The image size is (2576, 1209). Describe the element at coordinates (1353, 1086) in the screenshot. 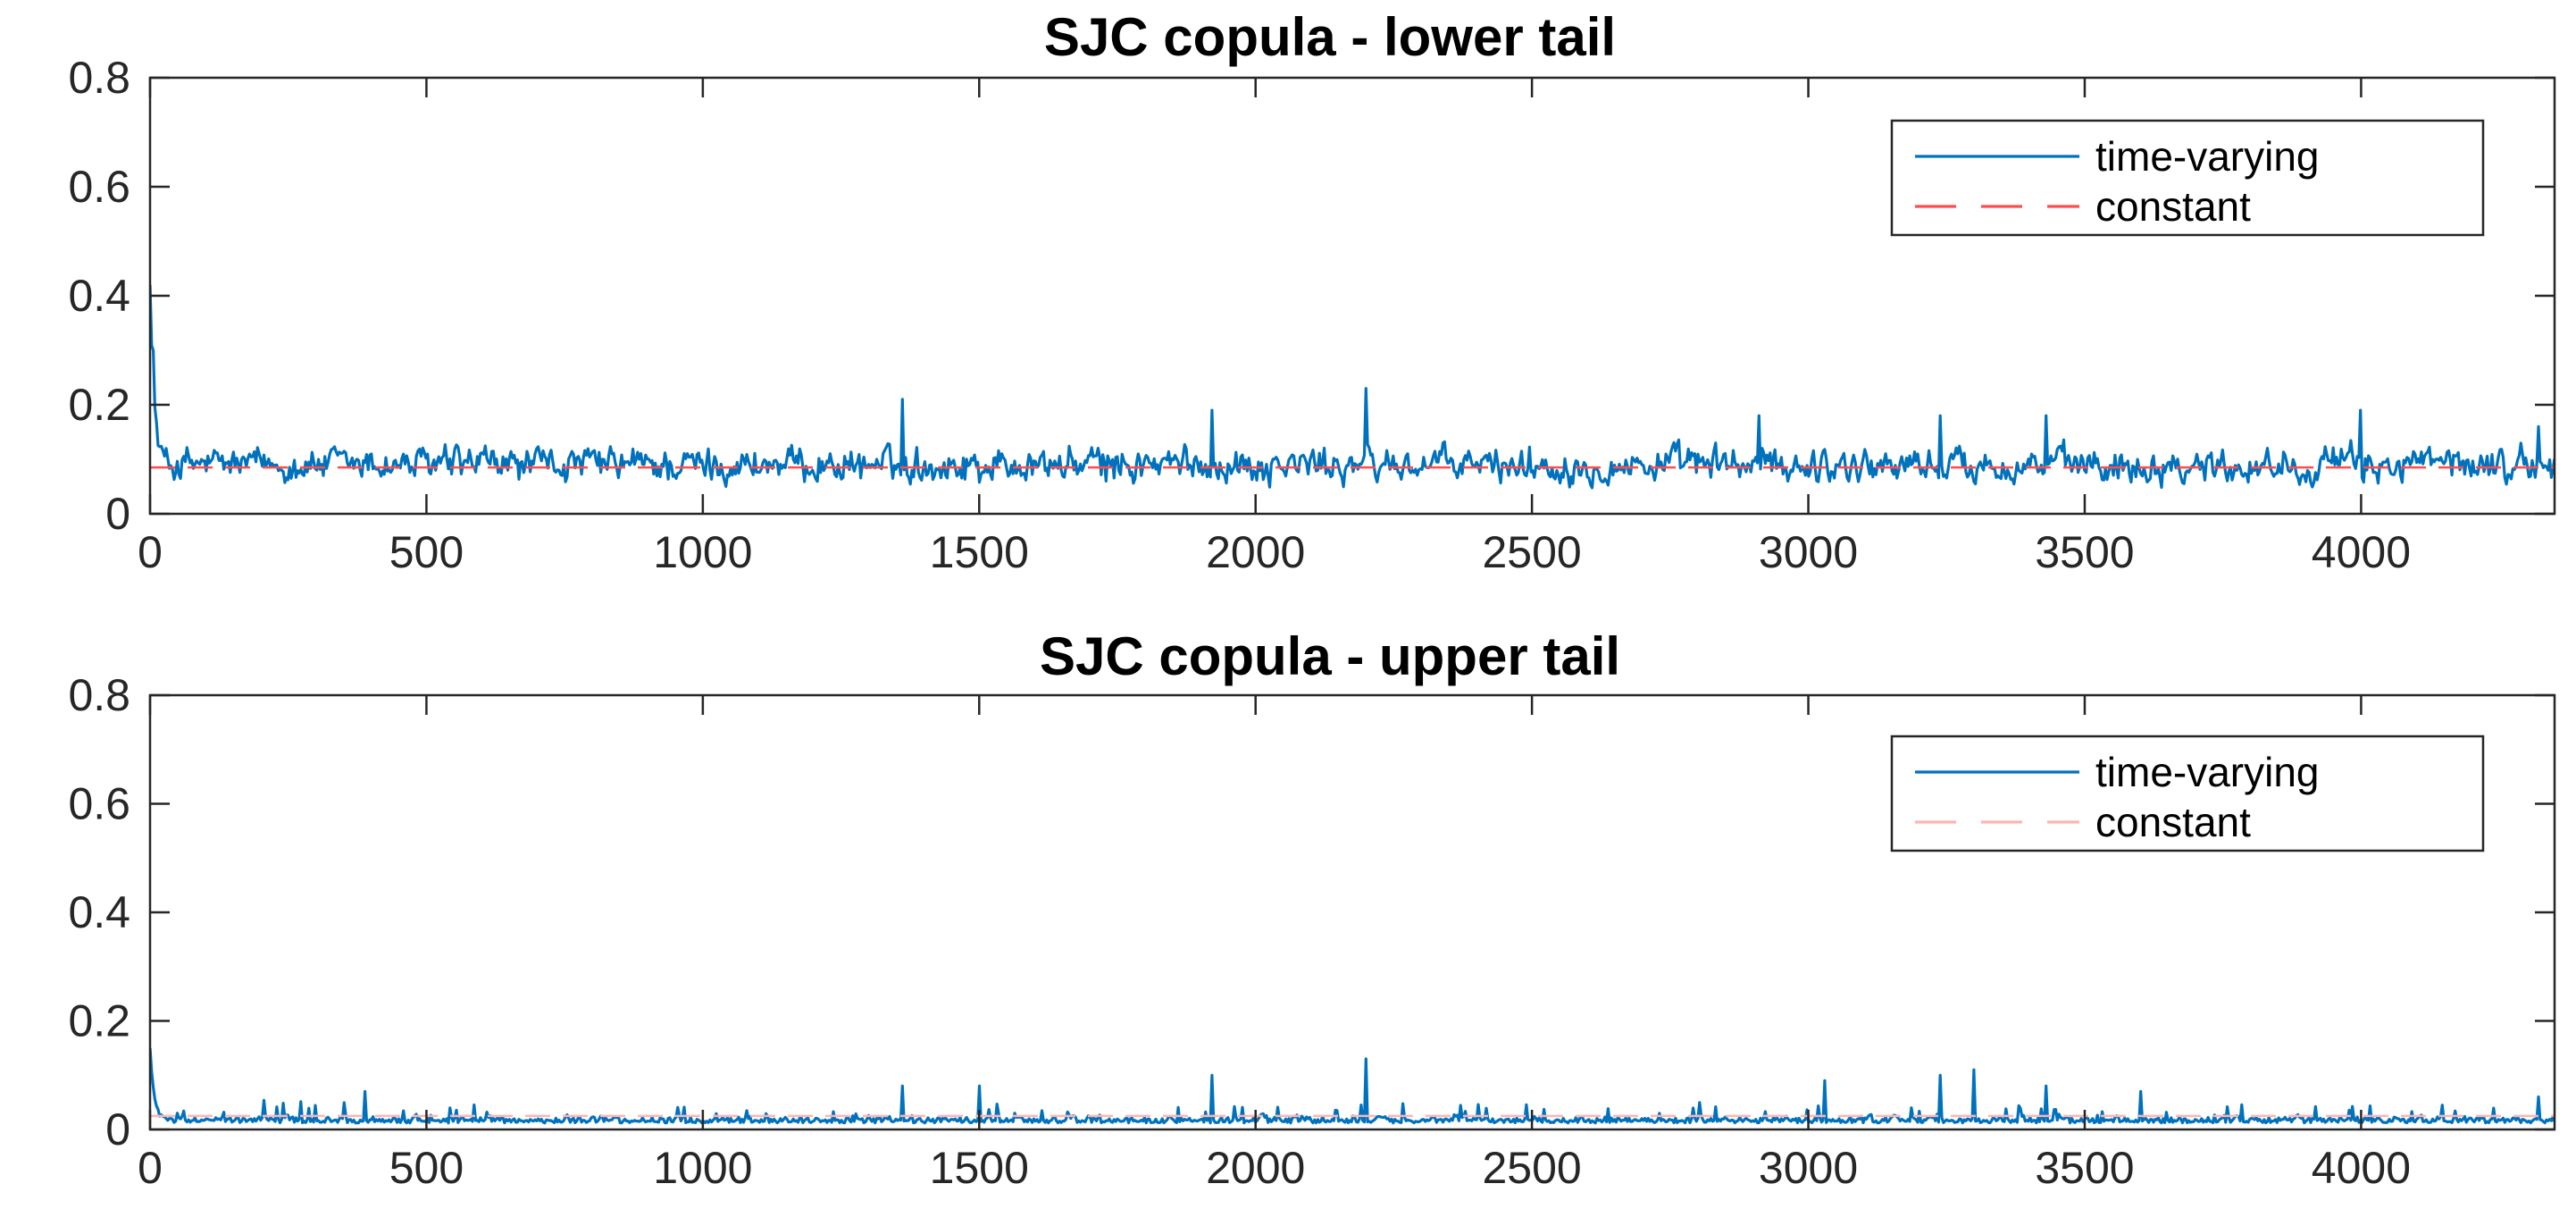

I see `time-varying-series-line` at that location.